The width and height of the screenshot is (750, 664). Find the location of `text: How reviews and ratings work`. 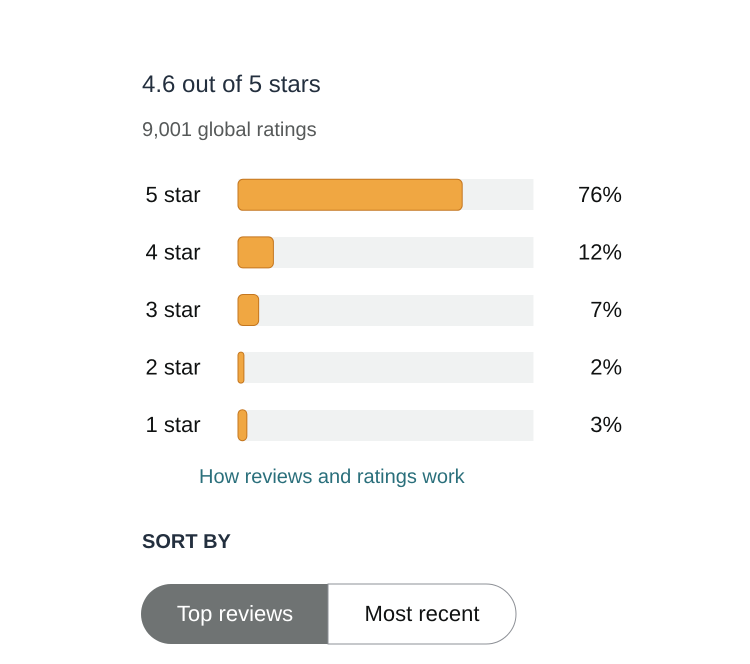

text: How reviews and ratings work is located at coordinates (332, 477).